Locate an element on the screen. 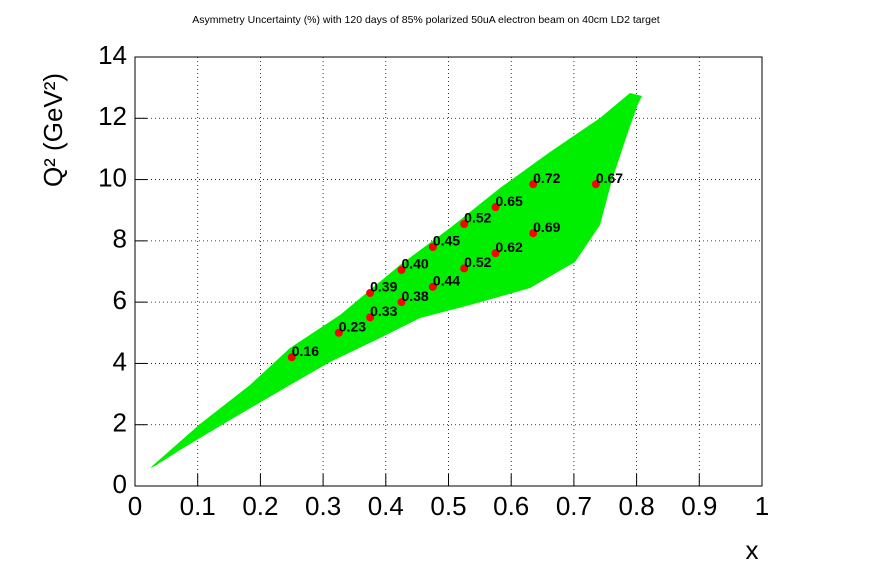 This screenshot has height=572, width=896. y-tick-label: 10 is located at coordinates (112, 177).